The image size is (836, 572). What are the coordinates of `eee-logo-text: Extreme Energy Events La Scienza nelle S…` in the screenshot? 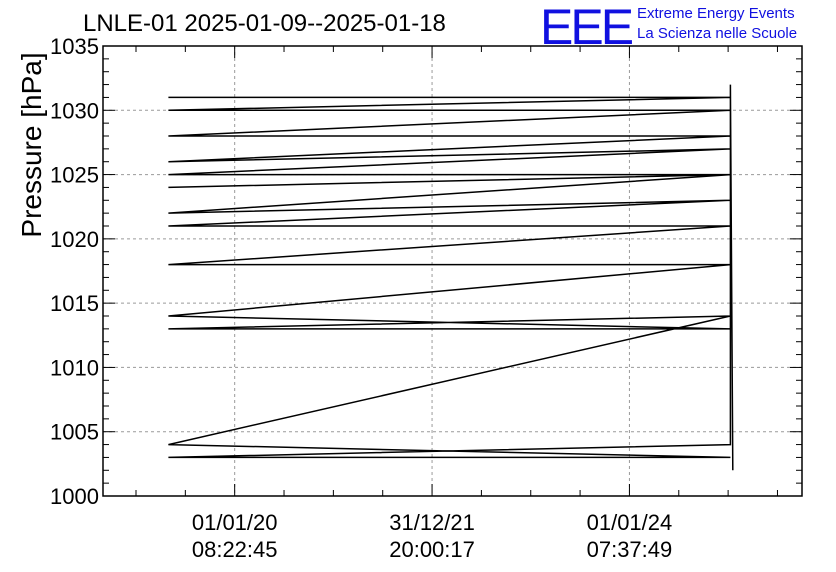 It's located at (717, 24).